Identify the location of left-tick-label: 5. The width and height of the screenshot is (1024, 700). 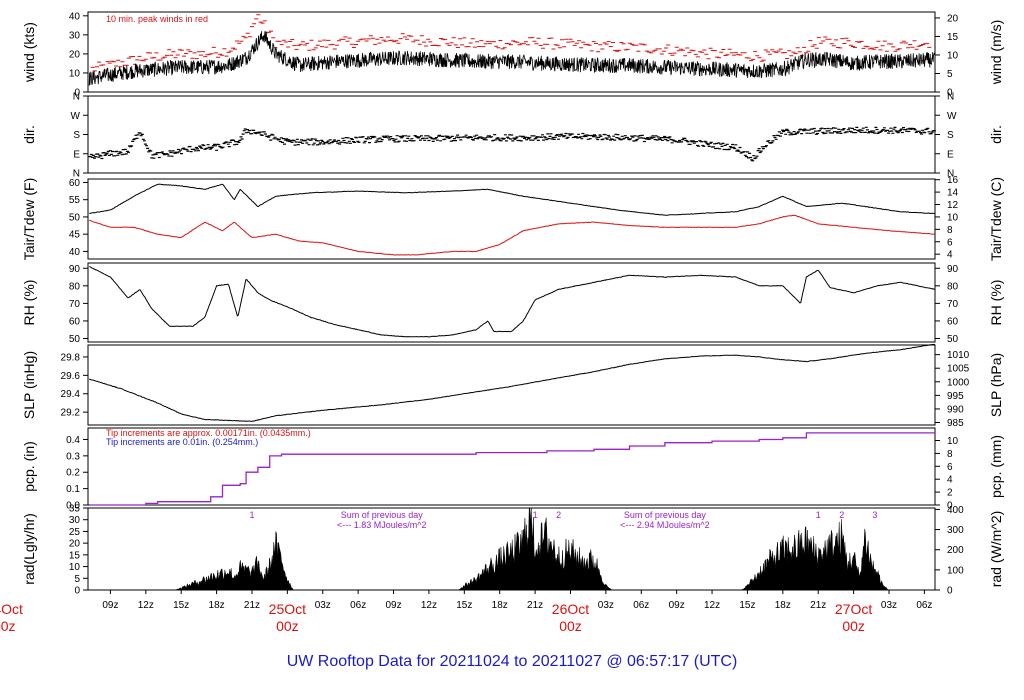
(77, 579).